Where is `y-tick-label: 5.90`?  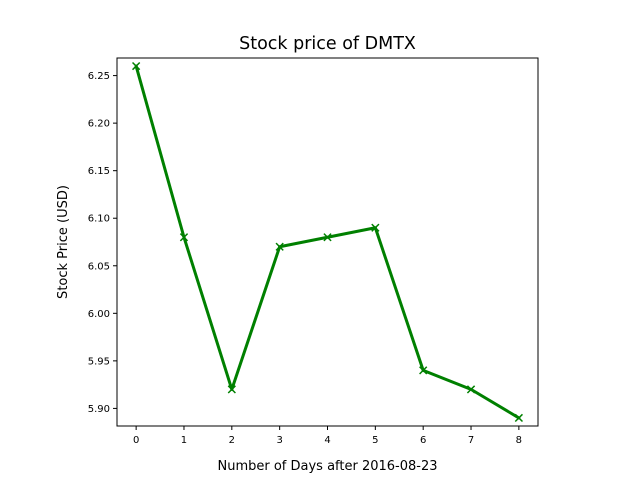
y-tick-label: 5.90 is located at coordinates (99, 409).